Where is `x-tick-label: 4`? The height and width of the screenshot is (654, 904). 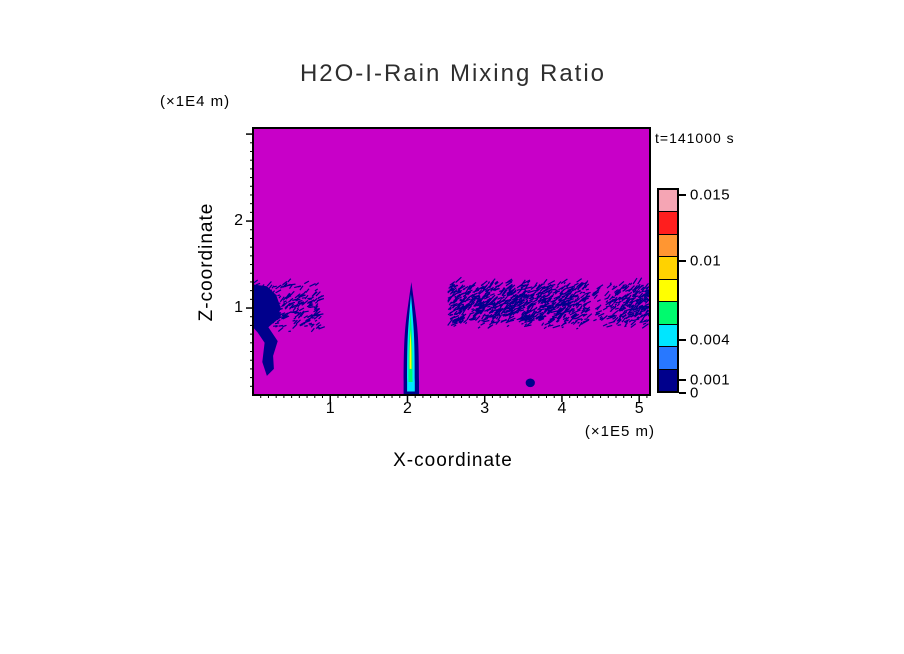 x-tick-label: 4 is located at coordinates (562, 408).